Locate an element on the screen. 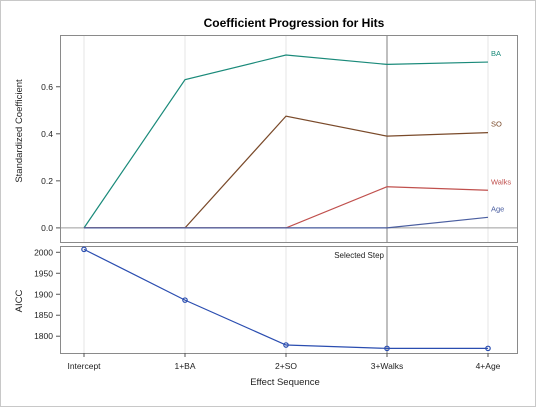  x-tick-label: 3+Walks is located at coordinates (387, 366).